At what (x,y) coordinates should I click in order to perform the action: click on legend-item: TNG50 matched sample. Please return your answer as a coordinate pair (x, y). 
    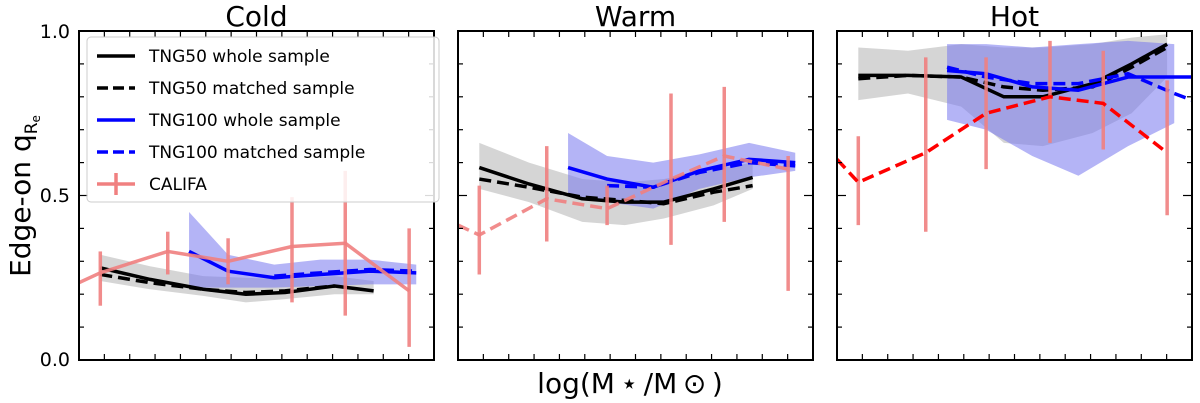
    Looking at the image, I should click on (226, 89).